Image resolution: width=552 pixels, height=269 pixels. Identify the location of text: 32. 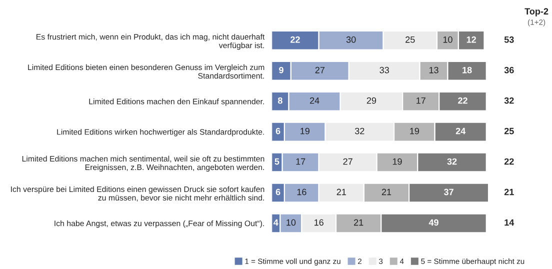
(509, 100).